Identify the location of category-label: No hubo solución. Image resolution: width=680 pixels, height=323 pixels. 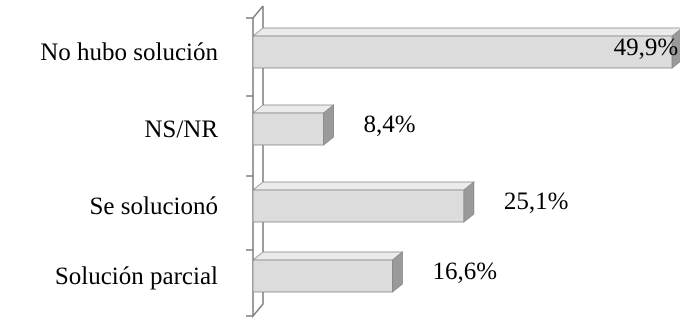
(129, 52).